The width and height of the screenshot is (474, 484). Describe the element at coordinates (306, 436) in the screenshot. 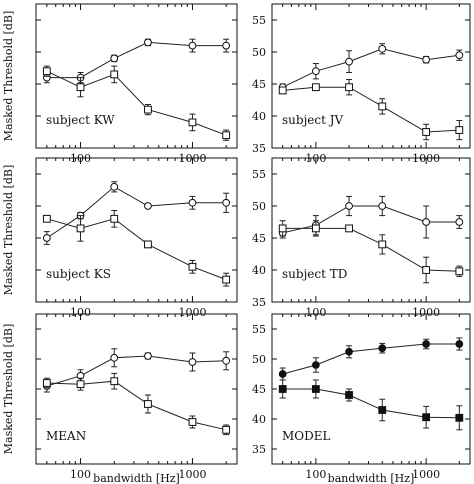

I see `panel-label: MODEL` at that location.